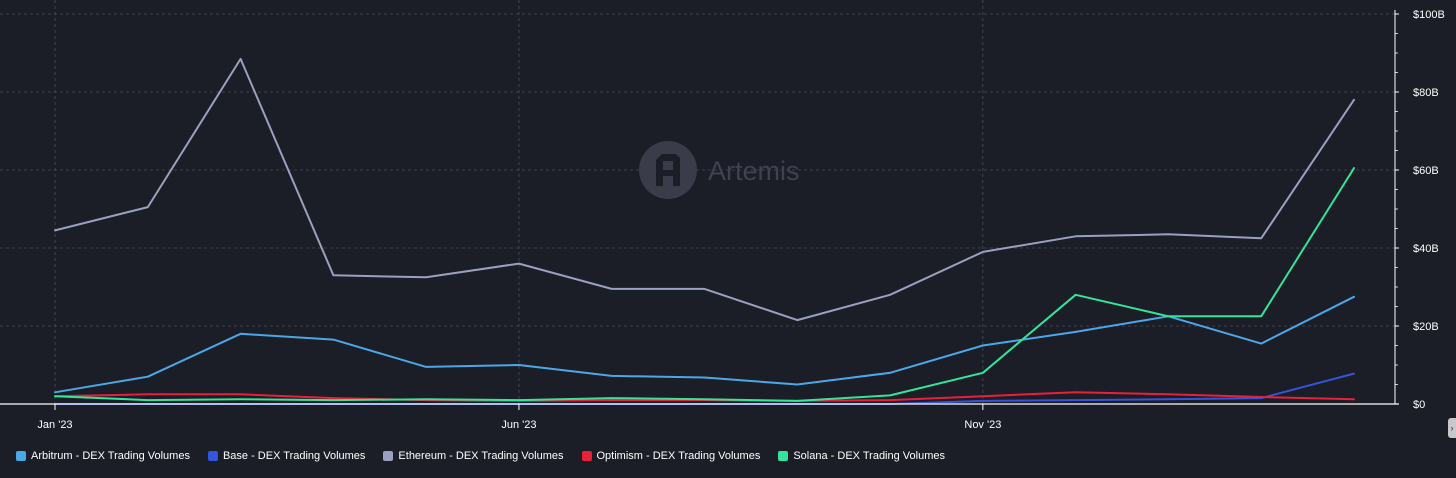 Image resolution: width=1456 pixels, height=478 pixels. Describe the element at coordinates (481, 456) in the screenshot. I see `legend-label: Ethereum - DEX Trading Volumes` at that location.